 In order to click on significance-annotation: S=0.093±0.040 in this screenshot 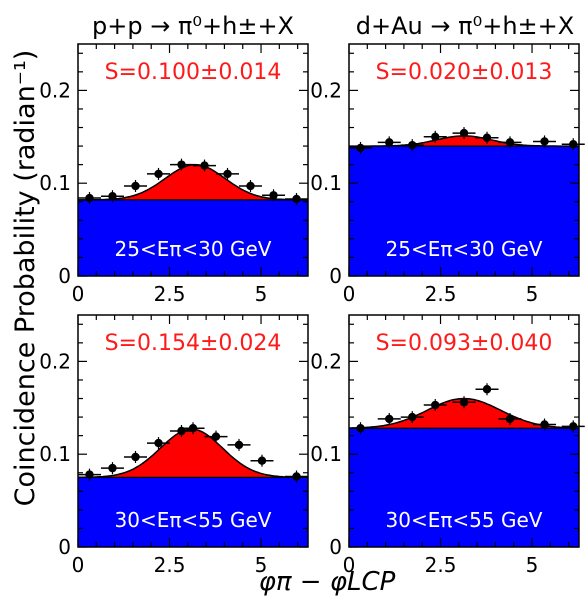, I will do `click(464, 343)`.